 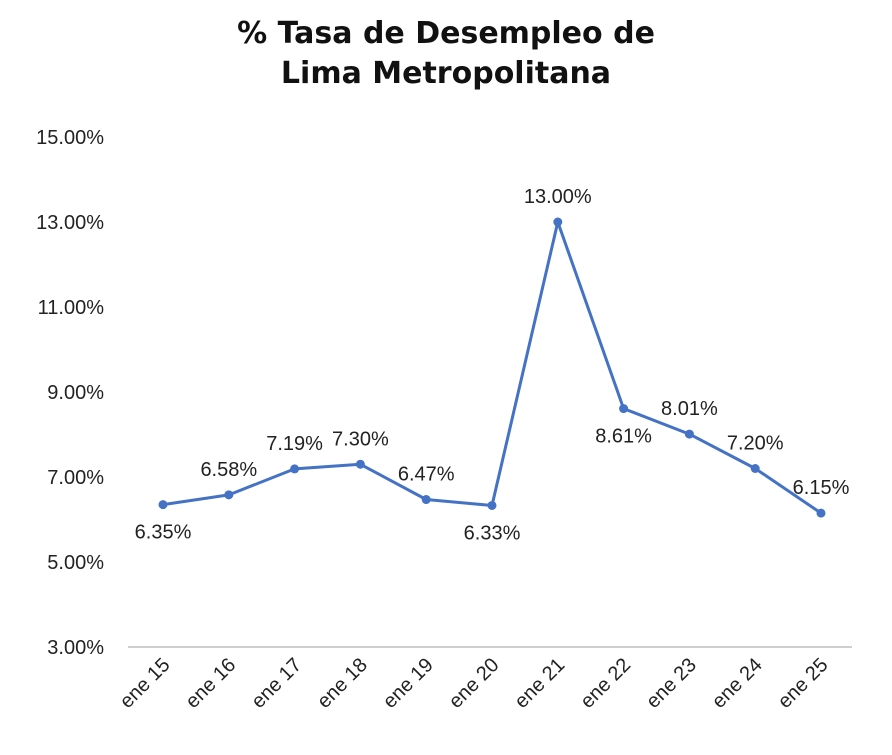 What do you see at coordinates (446, 73) in the screenshot?
I see `chart-title-line-2: Lima Metropolitana` at bounding box center [446, 73].